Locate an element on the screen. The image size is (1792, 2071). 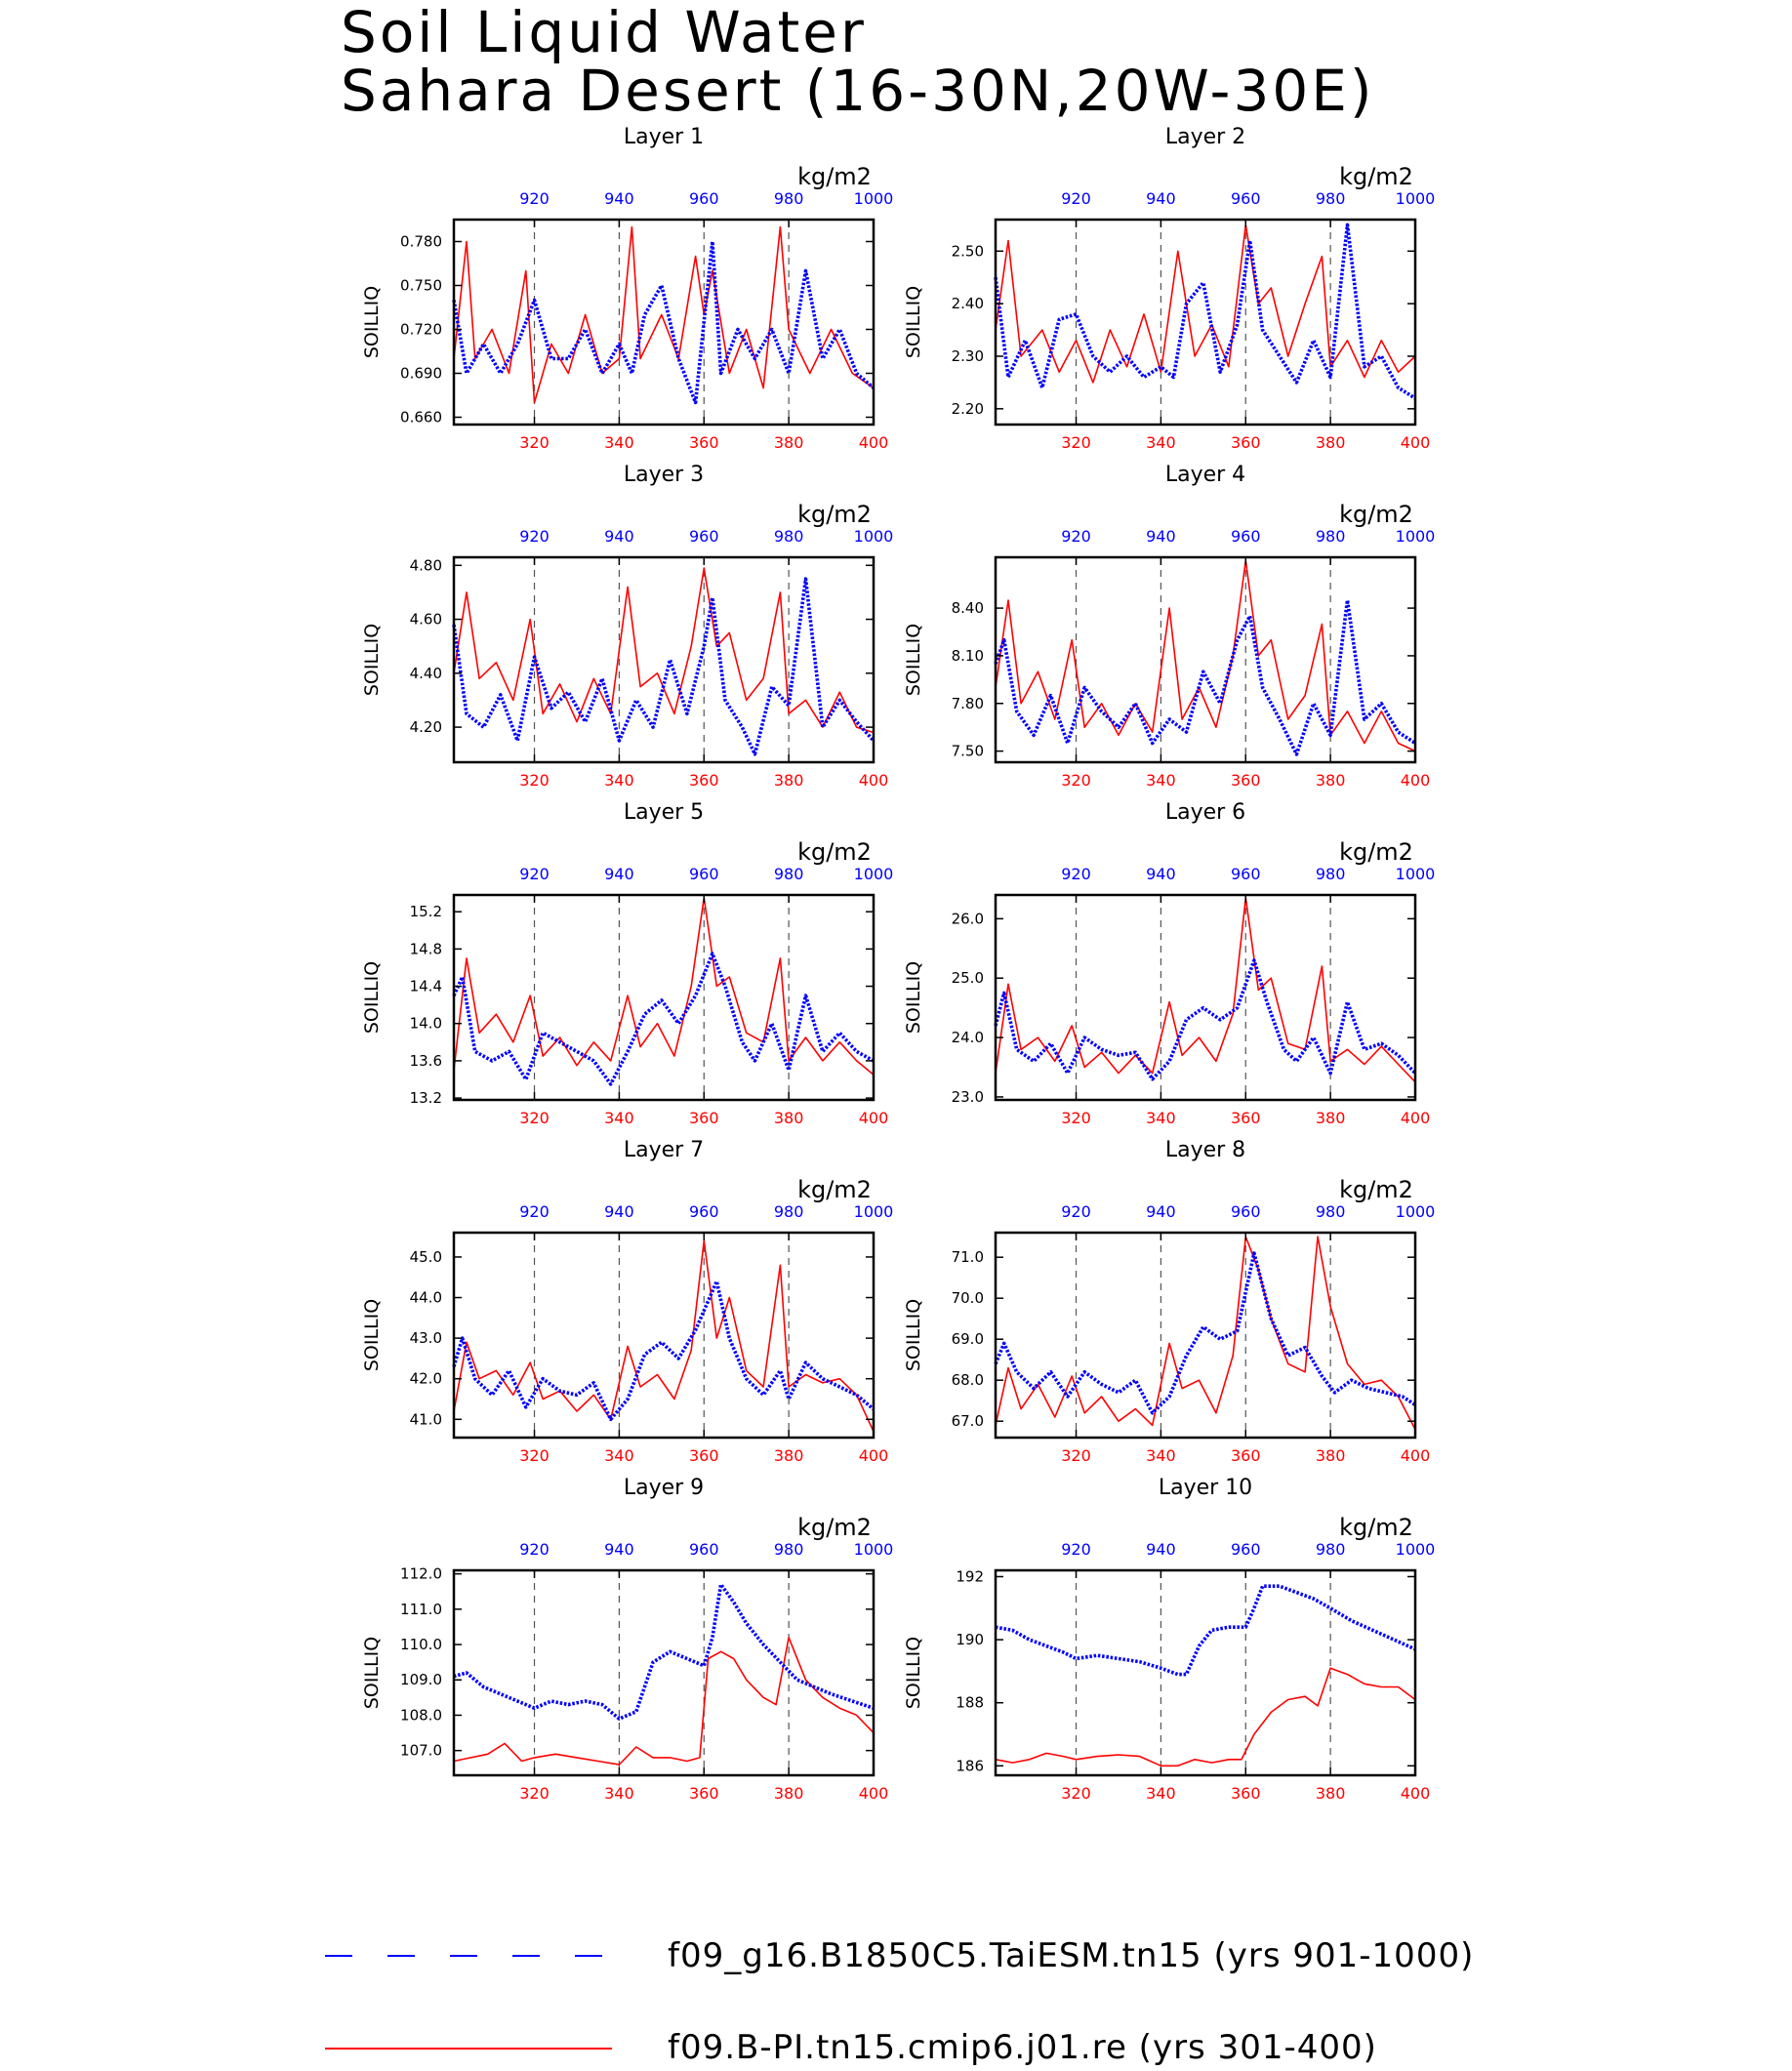
y-tick-label: 111.0 is located at coordinates (421, 1610).